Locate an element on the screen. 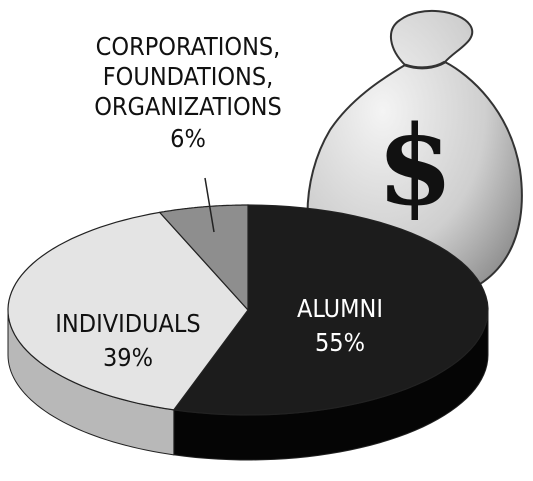 This screenshot has width=533, height=481. leader-line is located at coordinates (209, 205).